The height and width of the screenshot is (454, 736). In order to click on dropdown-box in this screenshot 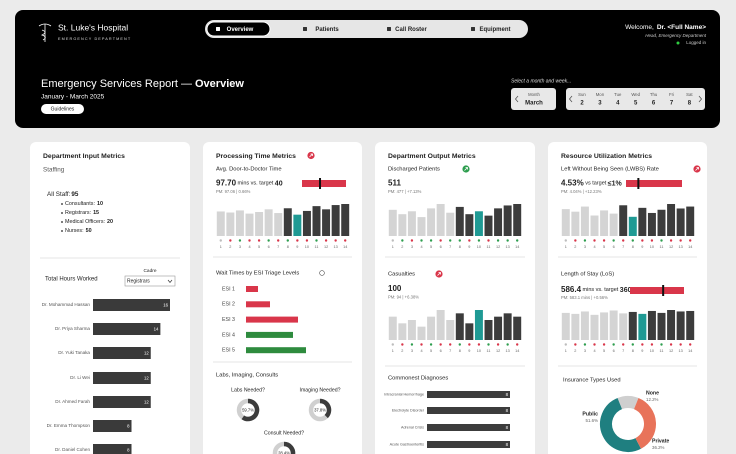, I will do `click(150, 281)`.